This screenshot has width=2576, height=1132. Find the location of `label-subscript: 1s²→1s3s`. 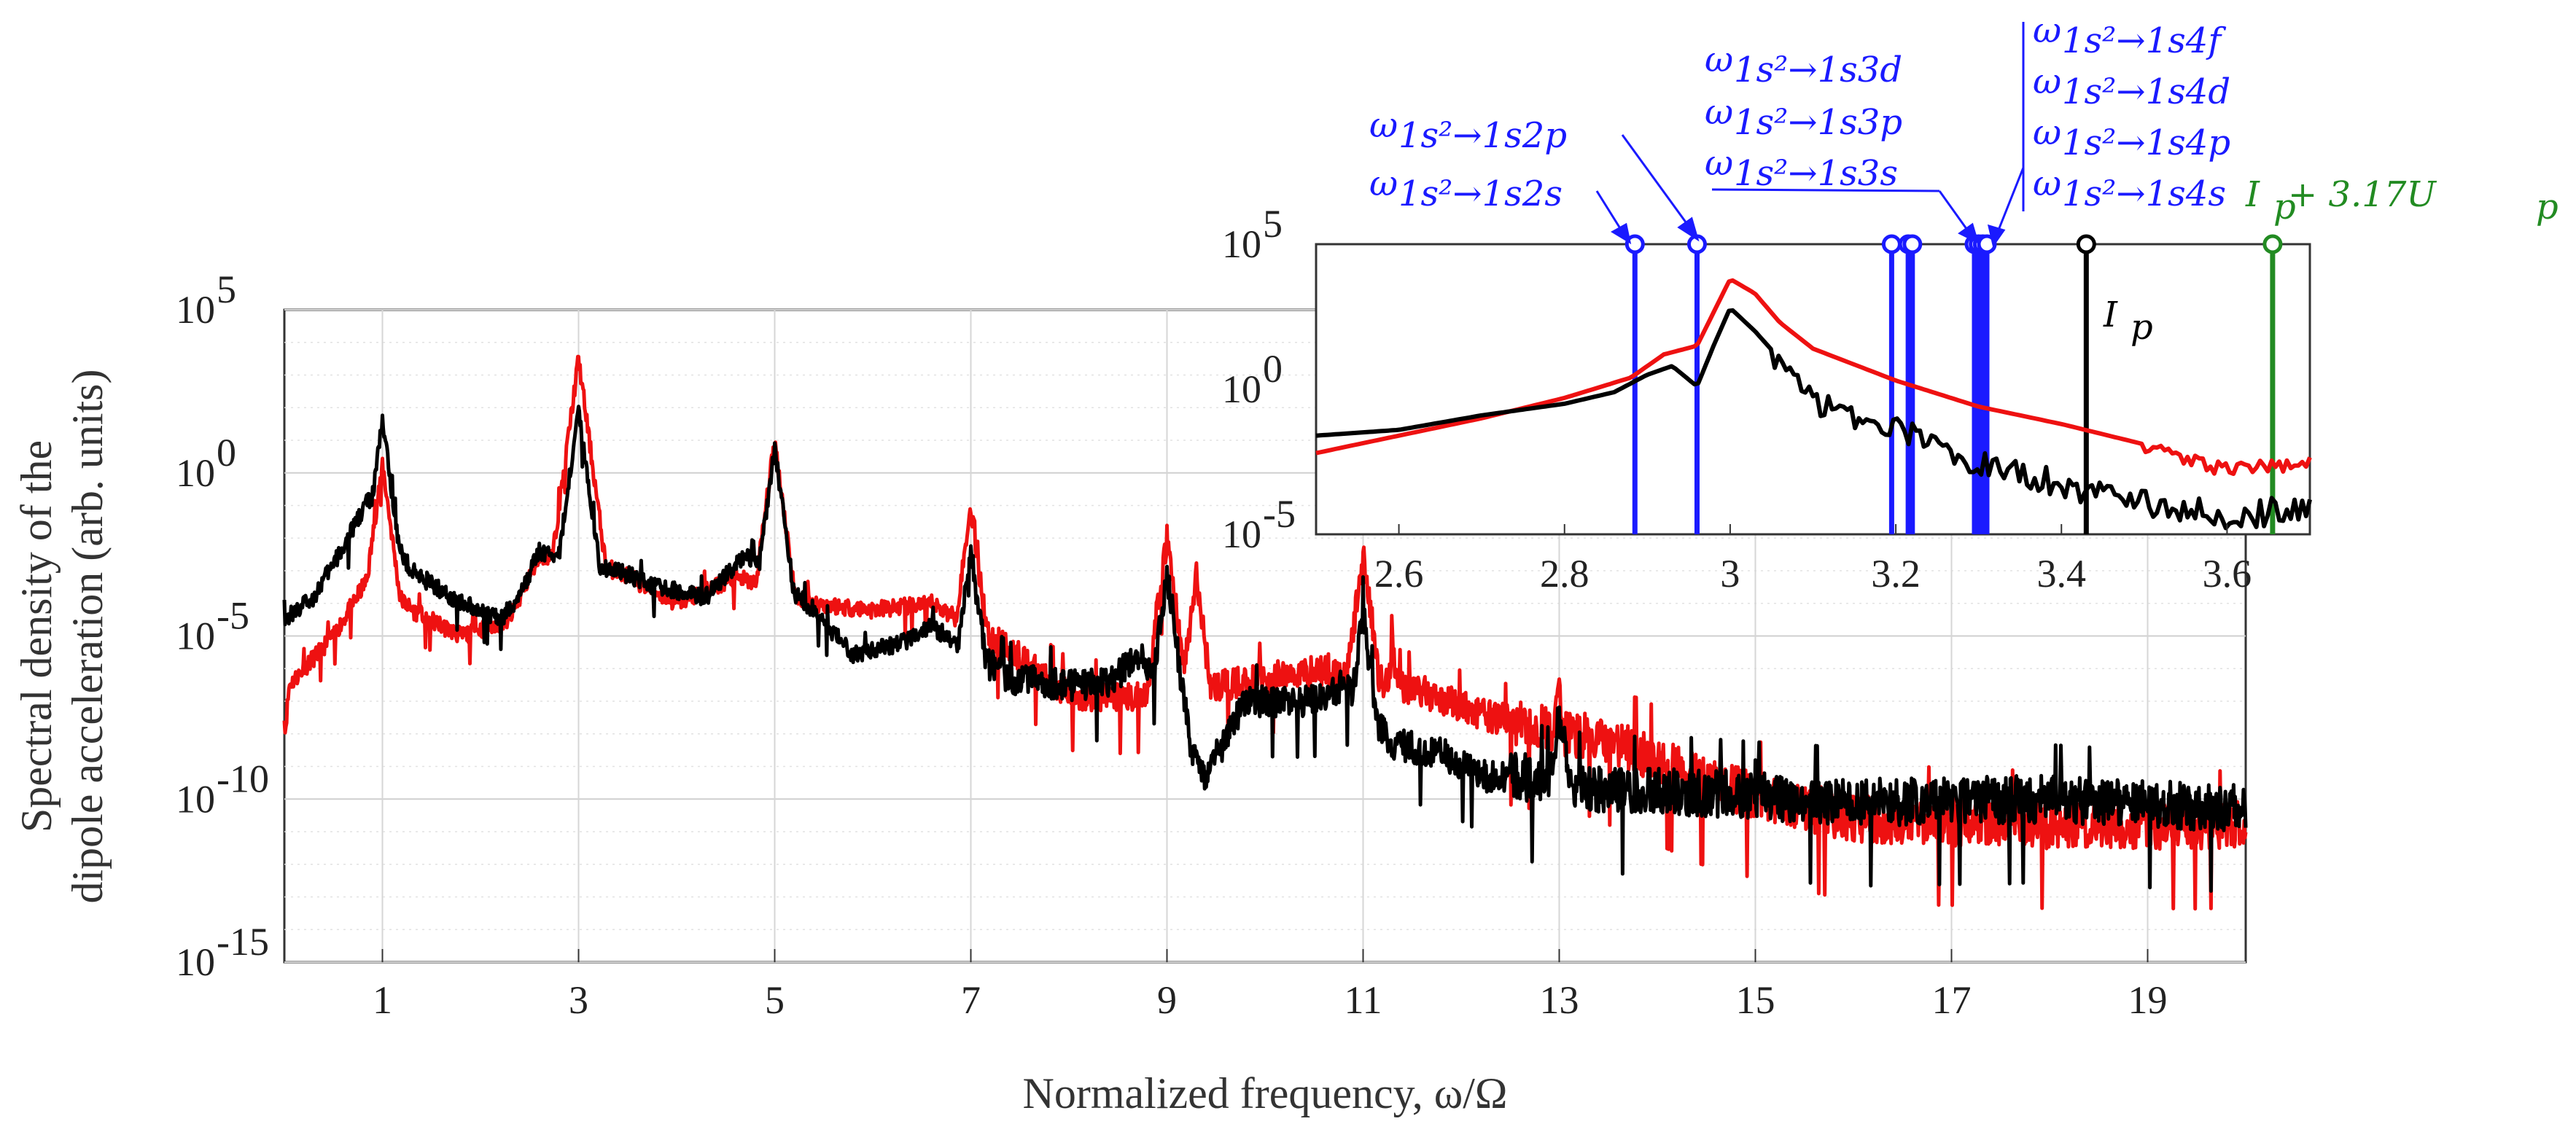

label-subscript: 1s²→1s3s is located at coordinates (1816, 173).